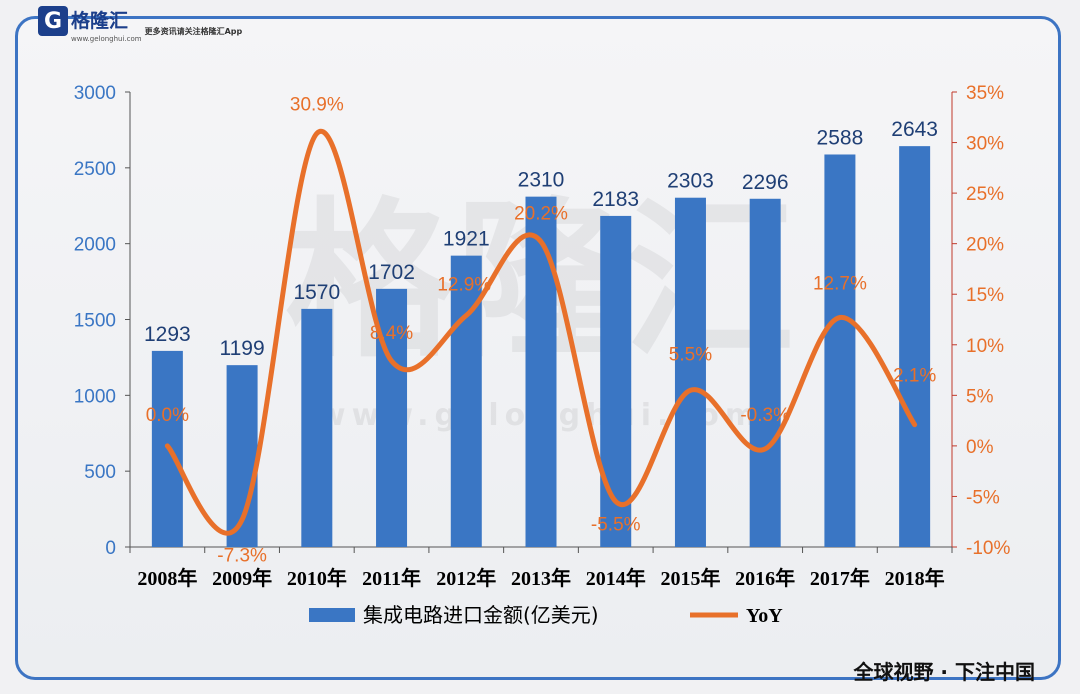 This screenshot has height=694, width=1080. I want to click on y-left-tick-label: 2000, so click(95, 245).